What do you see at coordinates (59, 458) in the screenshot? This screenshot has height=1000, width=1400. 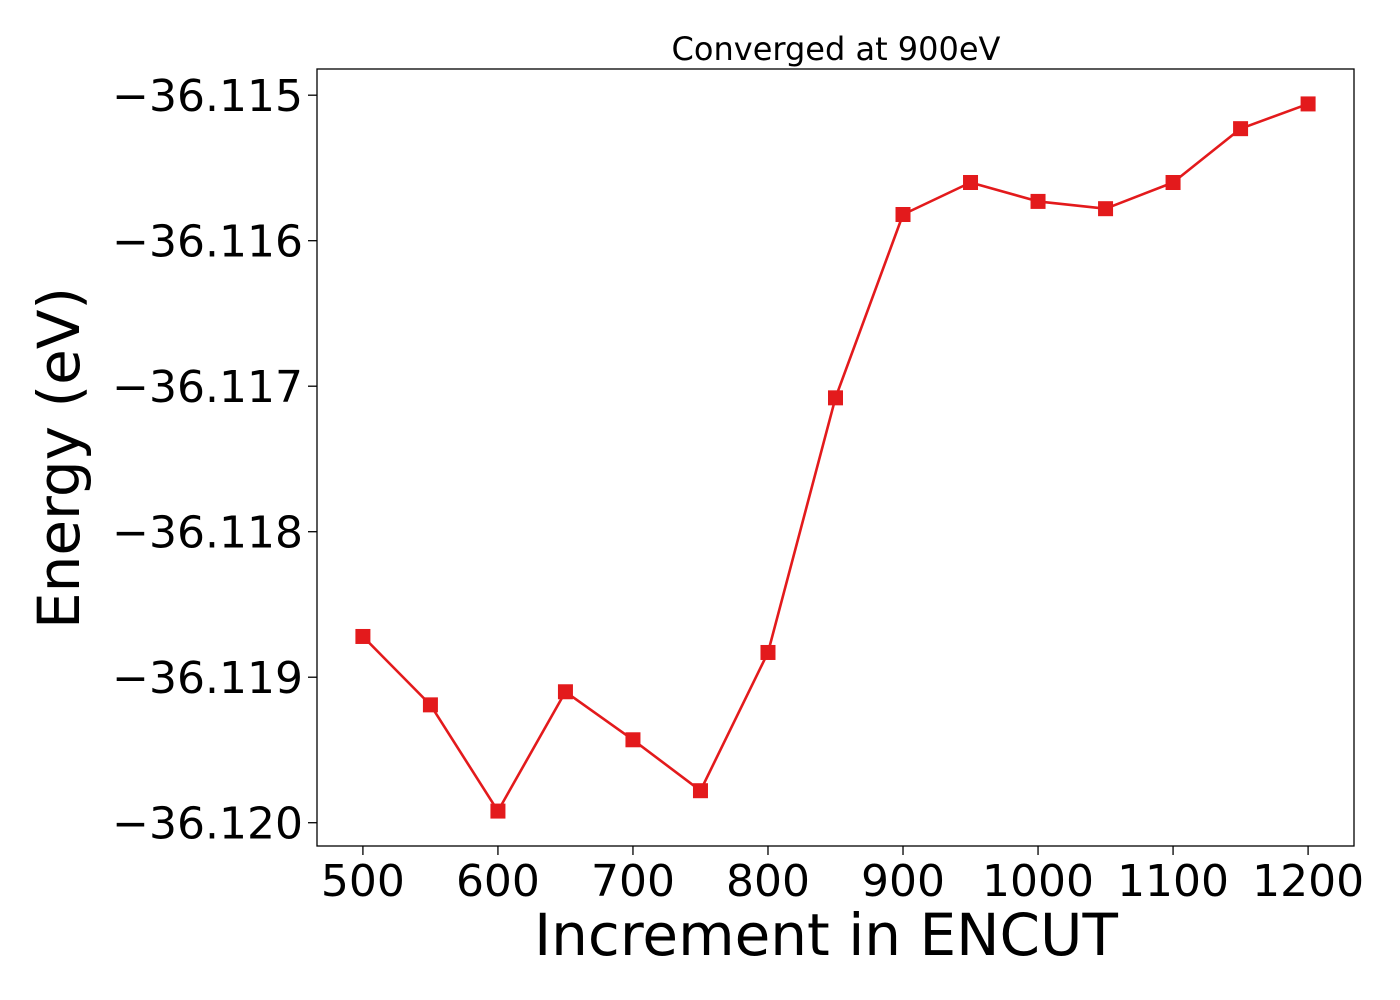 I see `y-axis-label: Energy (eV)` at bounding box center [59, 458].